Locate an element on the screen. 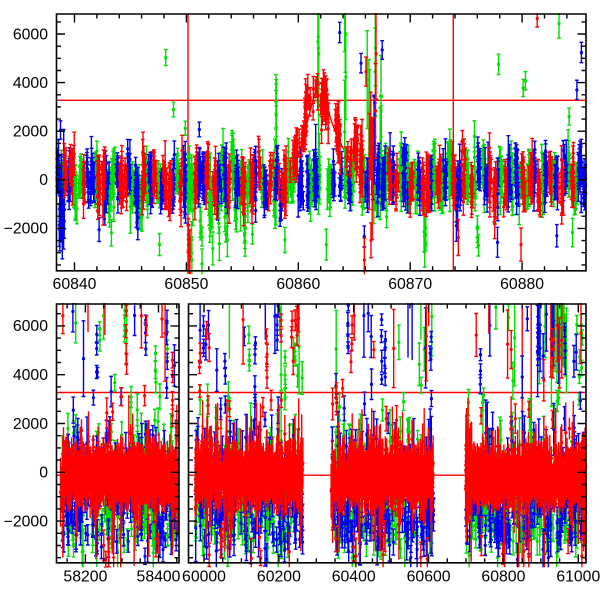 This screenshot has height=600, width=600. svg-text: 60880 is located at coordinates (522, 284).